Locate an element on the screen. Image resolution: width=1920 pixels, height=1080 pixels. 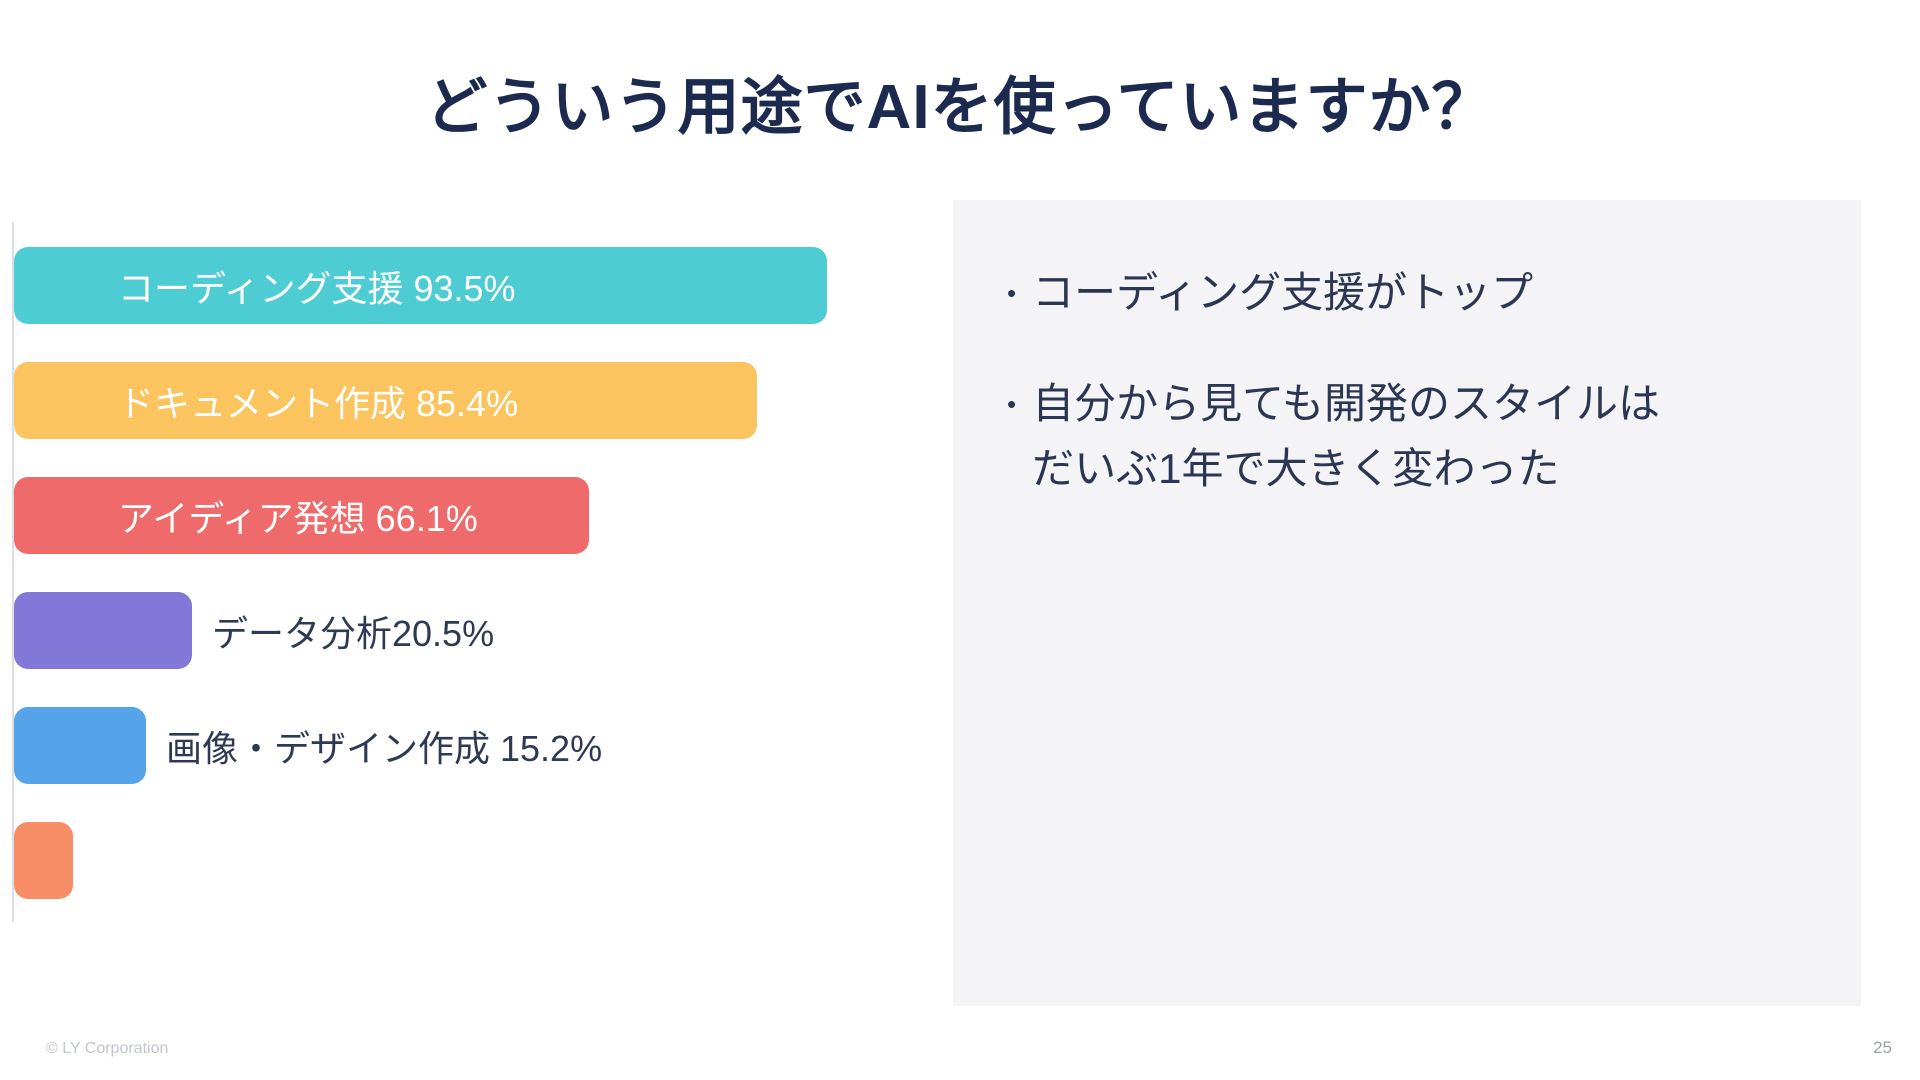
bullet-item: • 自分から見ても開発のスタイルは だいぶ1年で大きく変わった is located at coordinates (1407, 436).